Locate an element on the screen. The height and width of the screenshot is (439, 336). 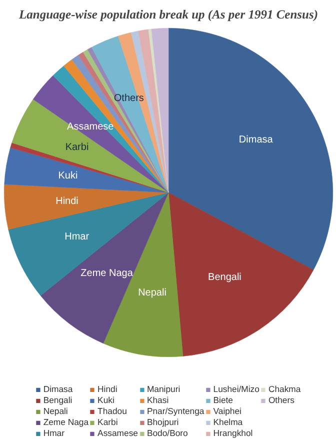
legend-label: Hmar is located at coordinates (53, 433).